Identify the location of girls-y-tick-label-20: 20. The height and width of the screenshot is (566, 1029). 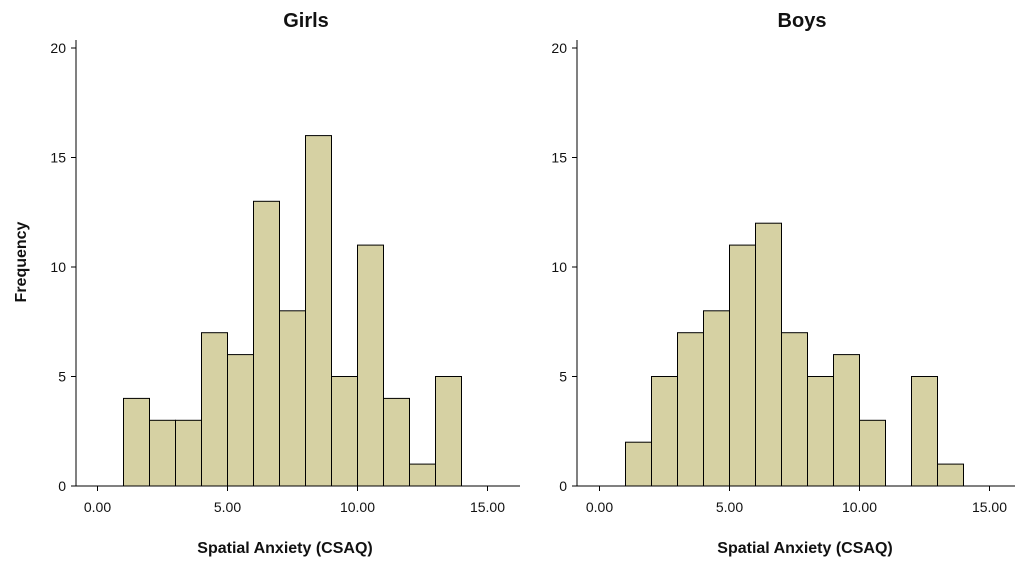
(58, 48).